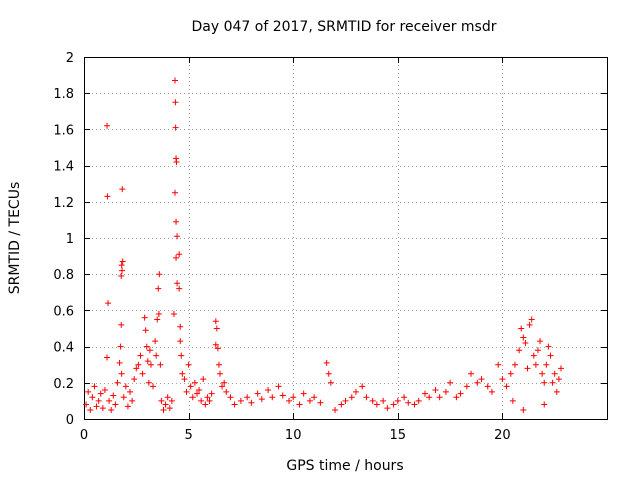 This screenshot has height=480, width=640. What do you see at coordinates (295, 435) in the screenshot?
I see `x-tick-labels: 0 5 10 15 20` at bounding box center [295, 435].